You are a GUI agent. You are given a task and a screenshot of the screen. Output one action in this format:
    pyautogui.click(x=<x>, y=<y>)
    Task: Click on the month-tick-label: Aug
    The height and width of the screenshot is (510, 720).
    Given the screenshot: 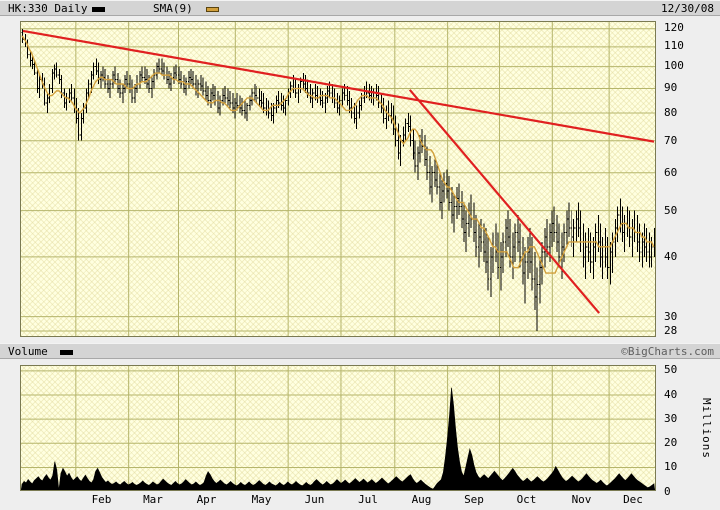 What is the action you would take?
    pyautogui.click(x=421, y=499)
    